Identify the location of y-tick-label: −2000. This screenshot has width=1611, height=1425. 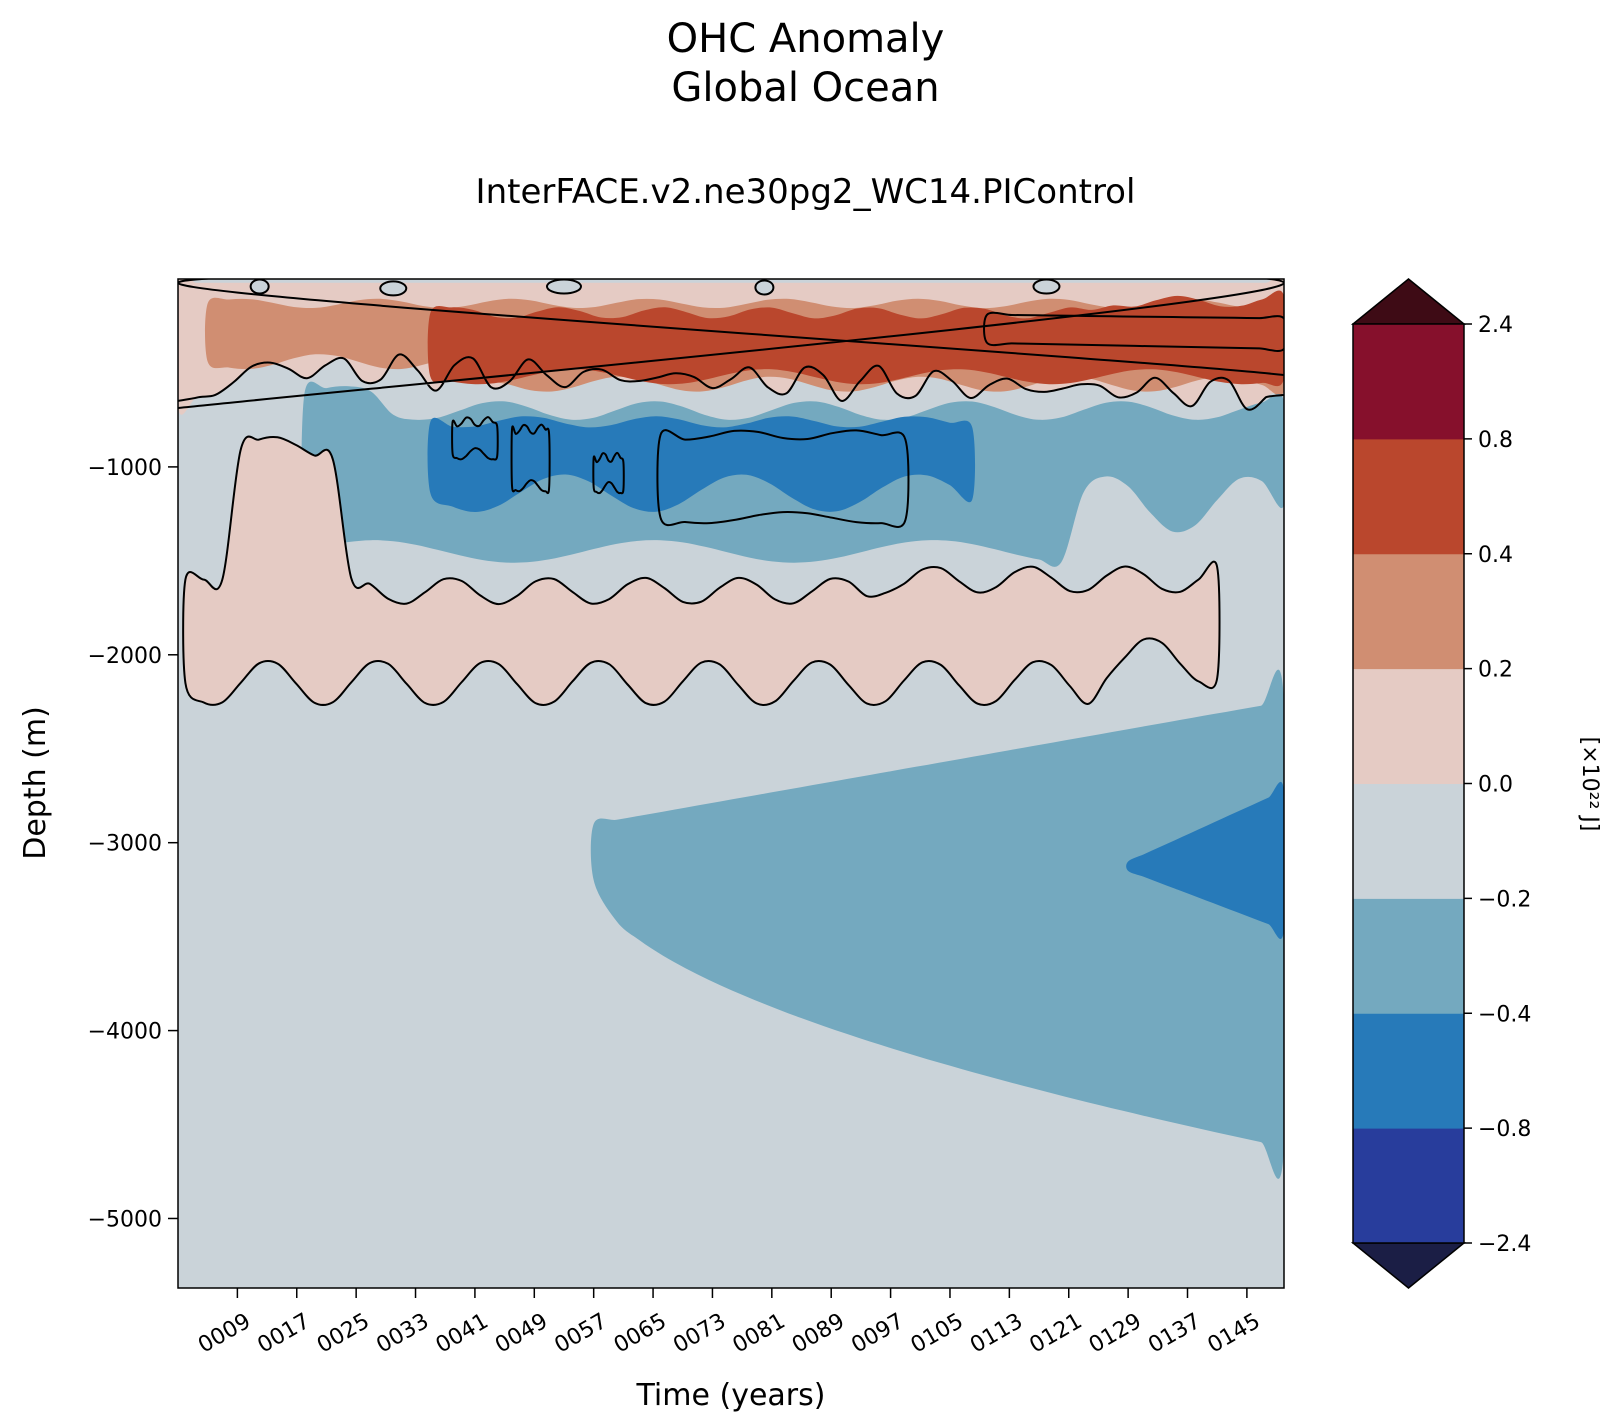
(125, 656).